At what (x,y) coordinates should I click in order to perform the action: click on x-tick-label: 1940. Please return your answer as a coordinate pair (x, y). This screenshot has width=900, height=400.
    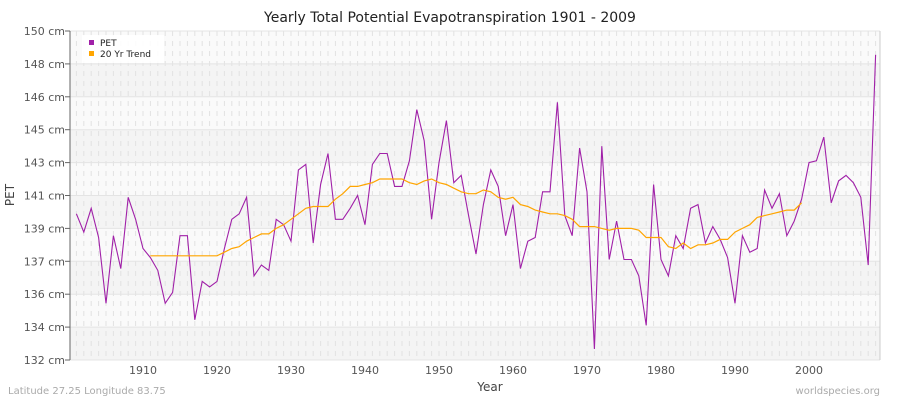
    Looking at the image, I should click on (365, 370).